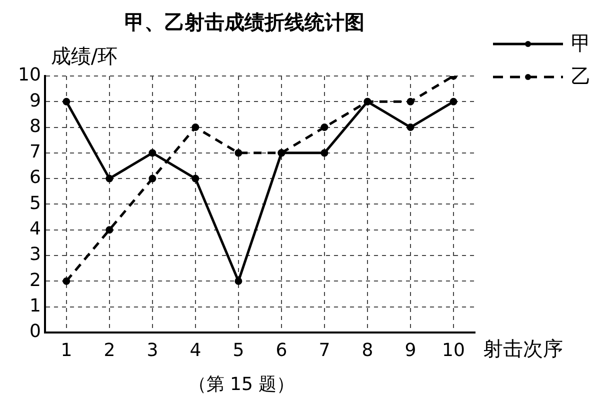 This screenshot has width=603, height=407. Describe the element at coordinates (453, 350) in the screenshot. I see `x-tick-label: 10` at that location.